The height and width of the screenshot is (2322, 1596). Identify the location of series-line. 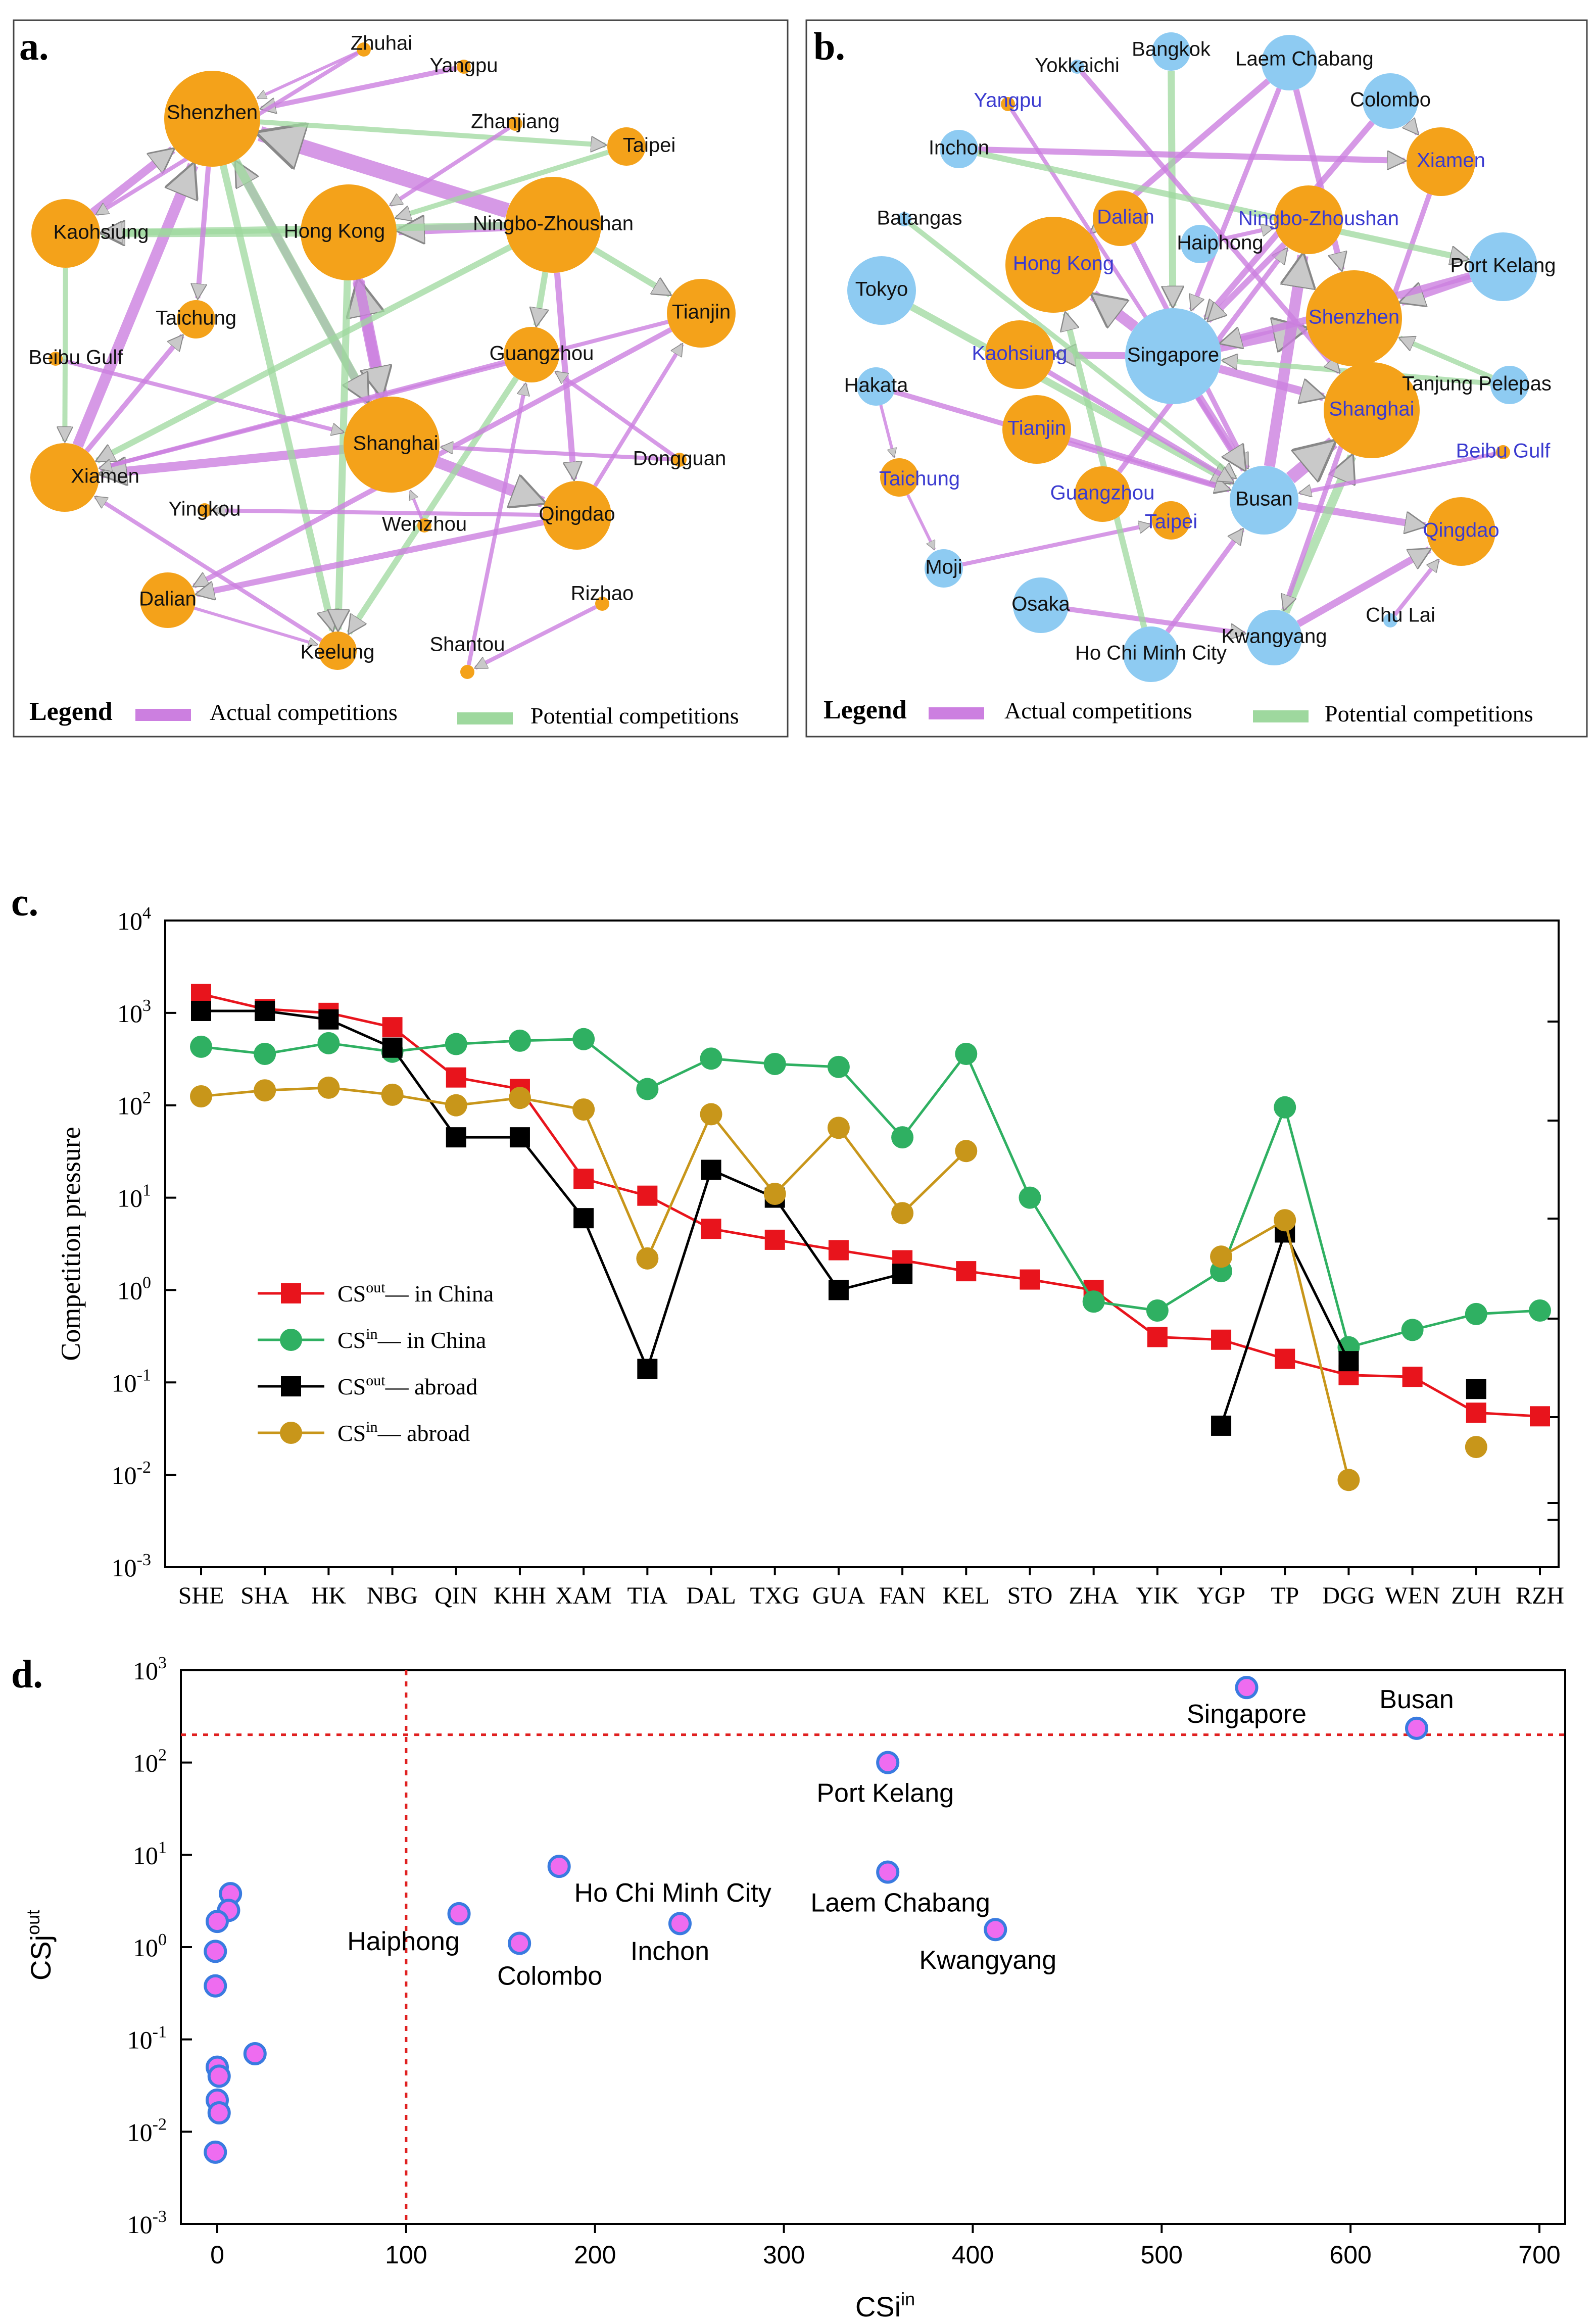
(870, 1194).